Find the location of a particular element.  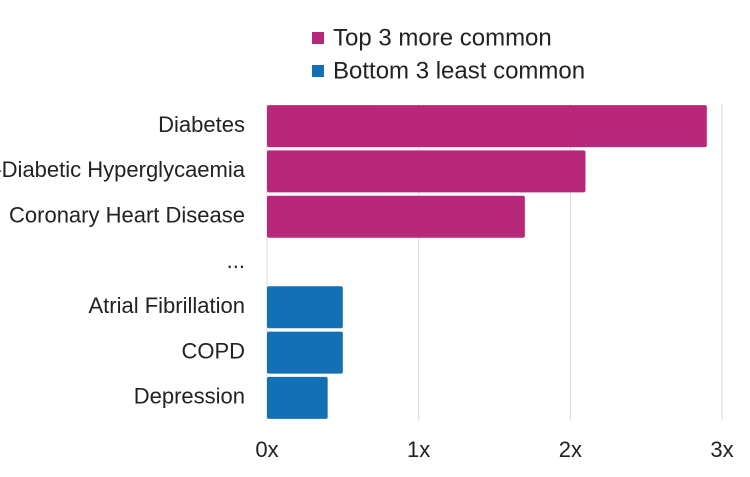

y-tick-label: Atrial Fibrillation is located at coordinates (167, 305).